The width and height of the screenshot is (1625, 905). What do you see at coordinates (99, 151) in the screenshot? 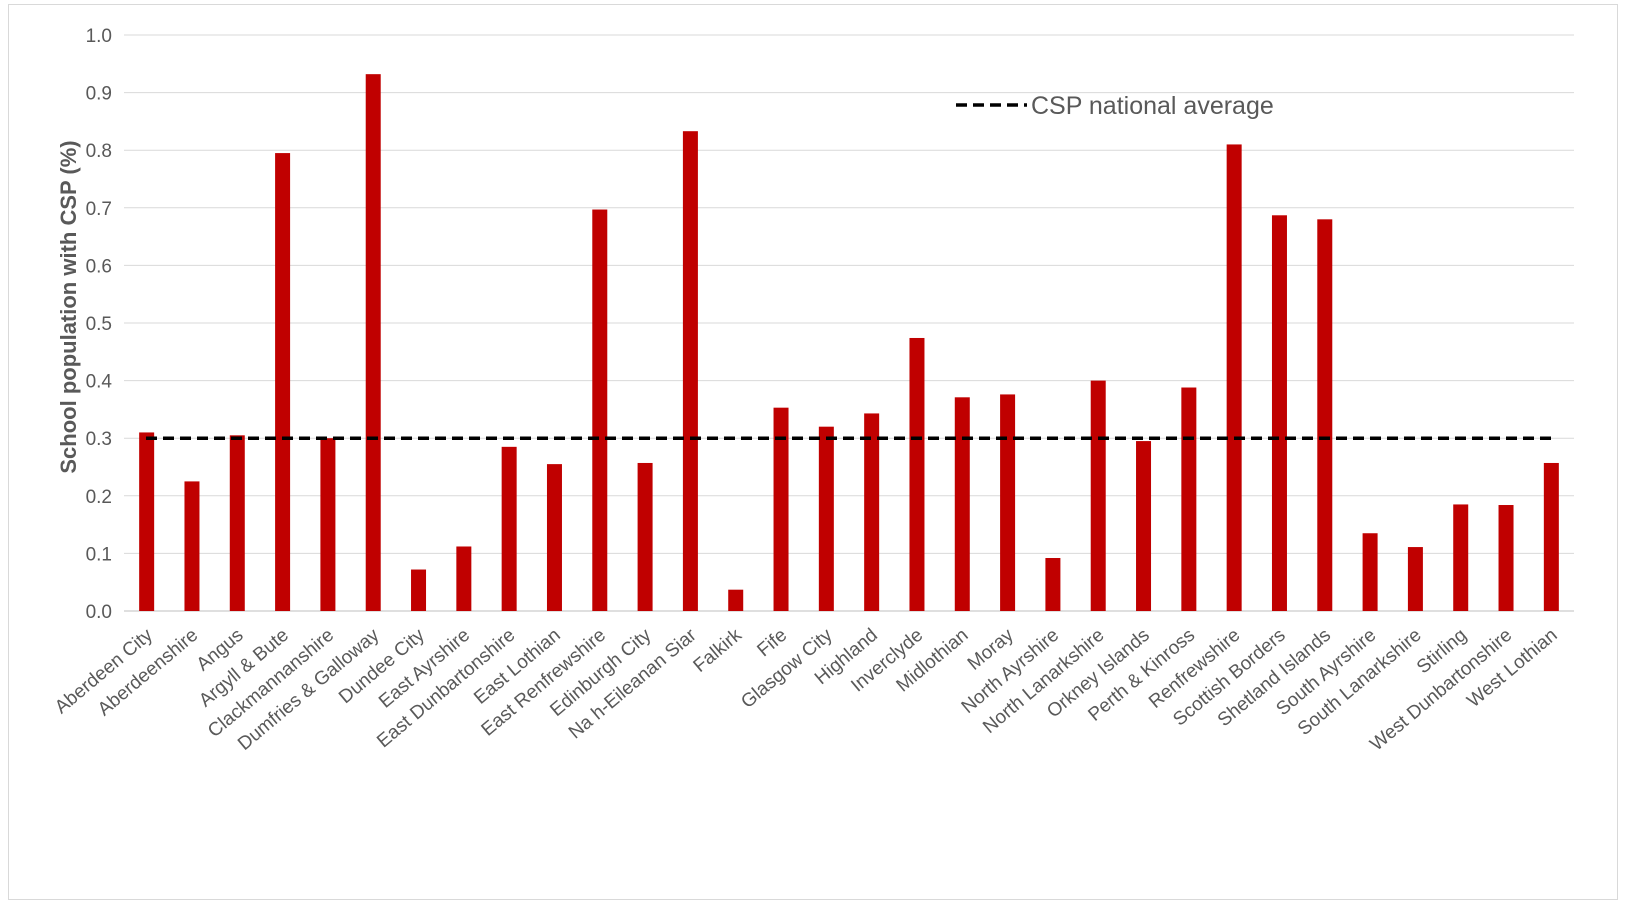
I see `y-tick-label: 0.8` at bounding box center [99, 151].